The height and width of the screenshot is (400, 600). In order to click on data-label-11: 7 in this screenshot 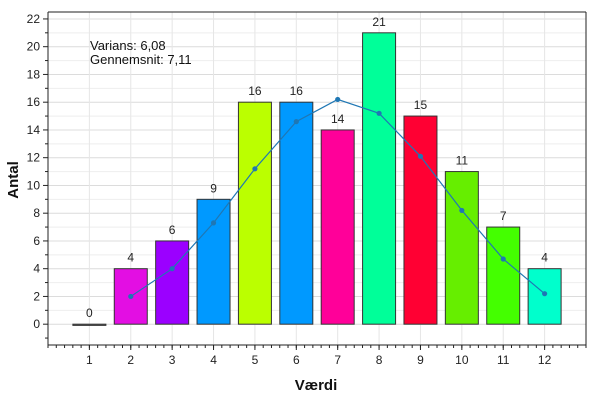, I will do `click(503, 216)`.